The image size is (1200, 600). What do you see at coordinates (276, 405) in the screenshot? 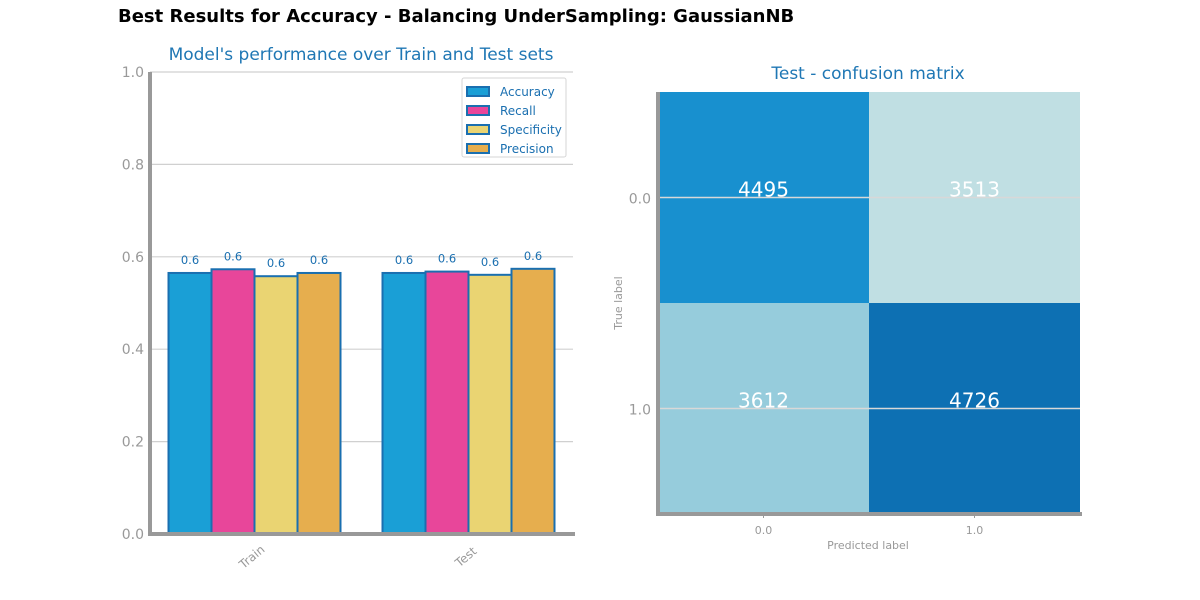
I see `bar-specificity-train` at bounding box center [276, 405].